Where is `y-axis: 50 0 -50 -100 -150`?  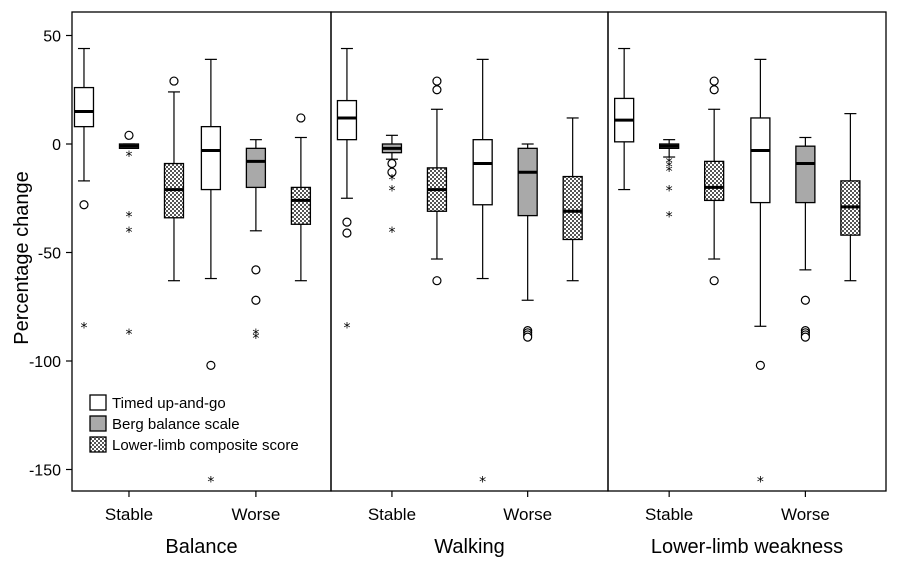 y-axis: 50 0 -50 -100 -150 is located at coordinates (50, 254).